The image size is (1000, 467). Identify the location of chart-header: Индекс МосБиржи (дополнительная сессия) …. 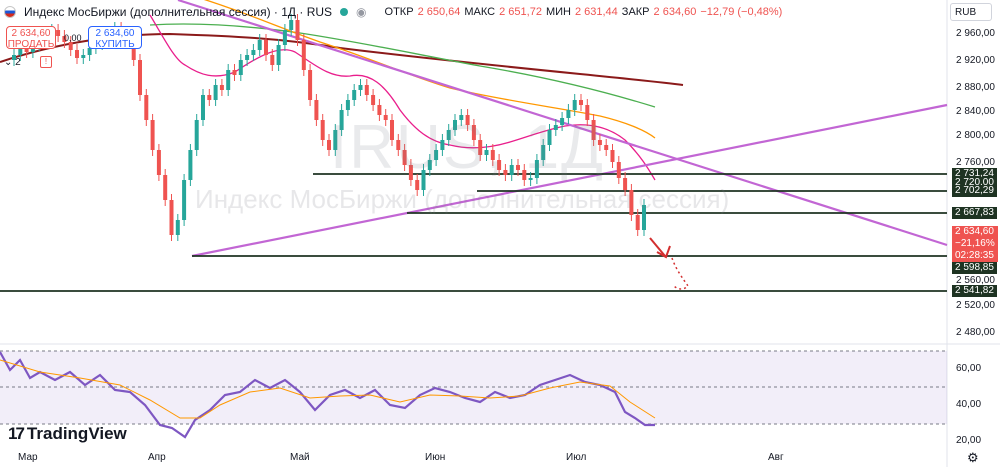
(393, 12).